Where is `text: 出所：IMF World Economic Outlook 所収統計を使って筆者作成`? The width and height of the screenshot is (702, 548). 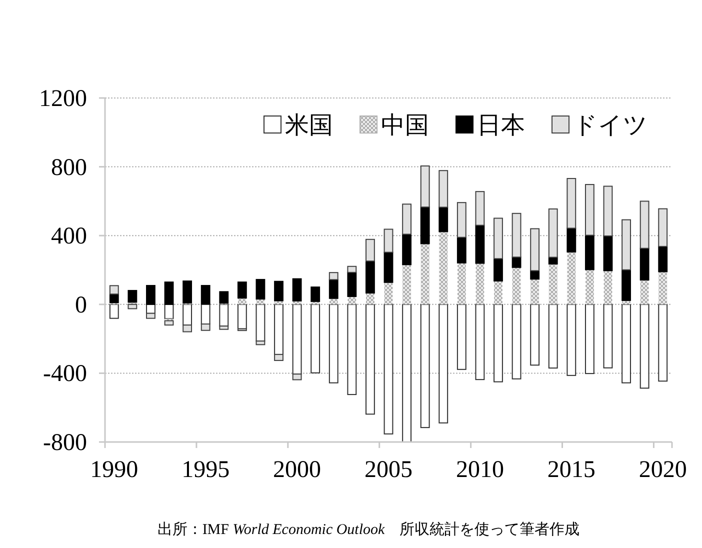 text: 出所：IMF World Economic Outlook 所収統計を使って筆者作成 is located at coordinates (368, 529).